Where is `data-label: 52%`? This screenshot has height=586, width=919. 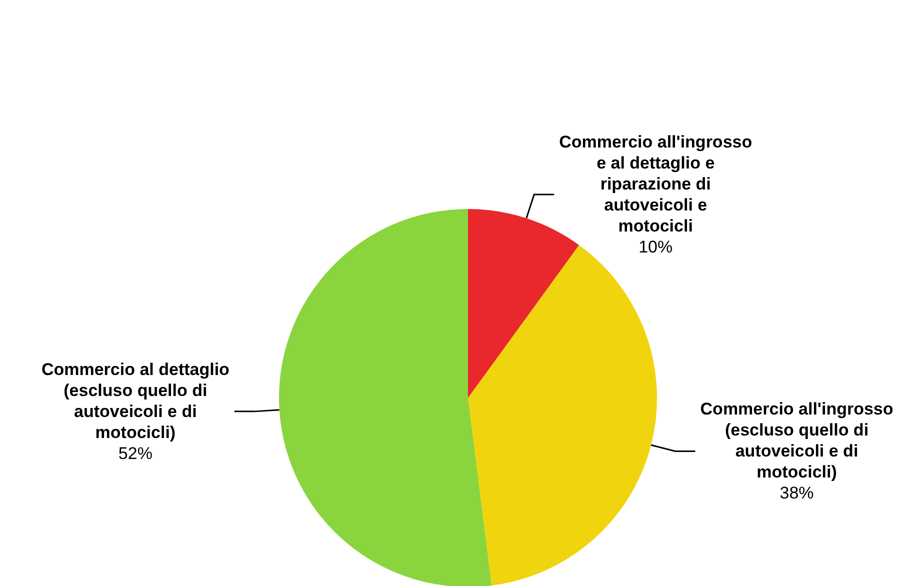 data-label: 52% is located at coordinates (135, 453).